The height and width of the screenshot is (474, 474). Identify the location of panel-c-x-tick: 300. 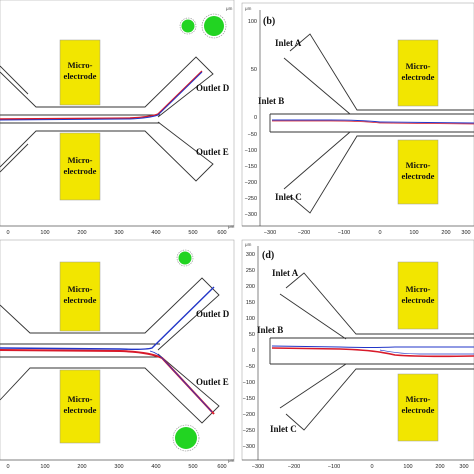
(118, 467).